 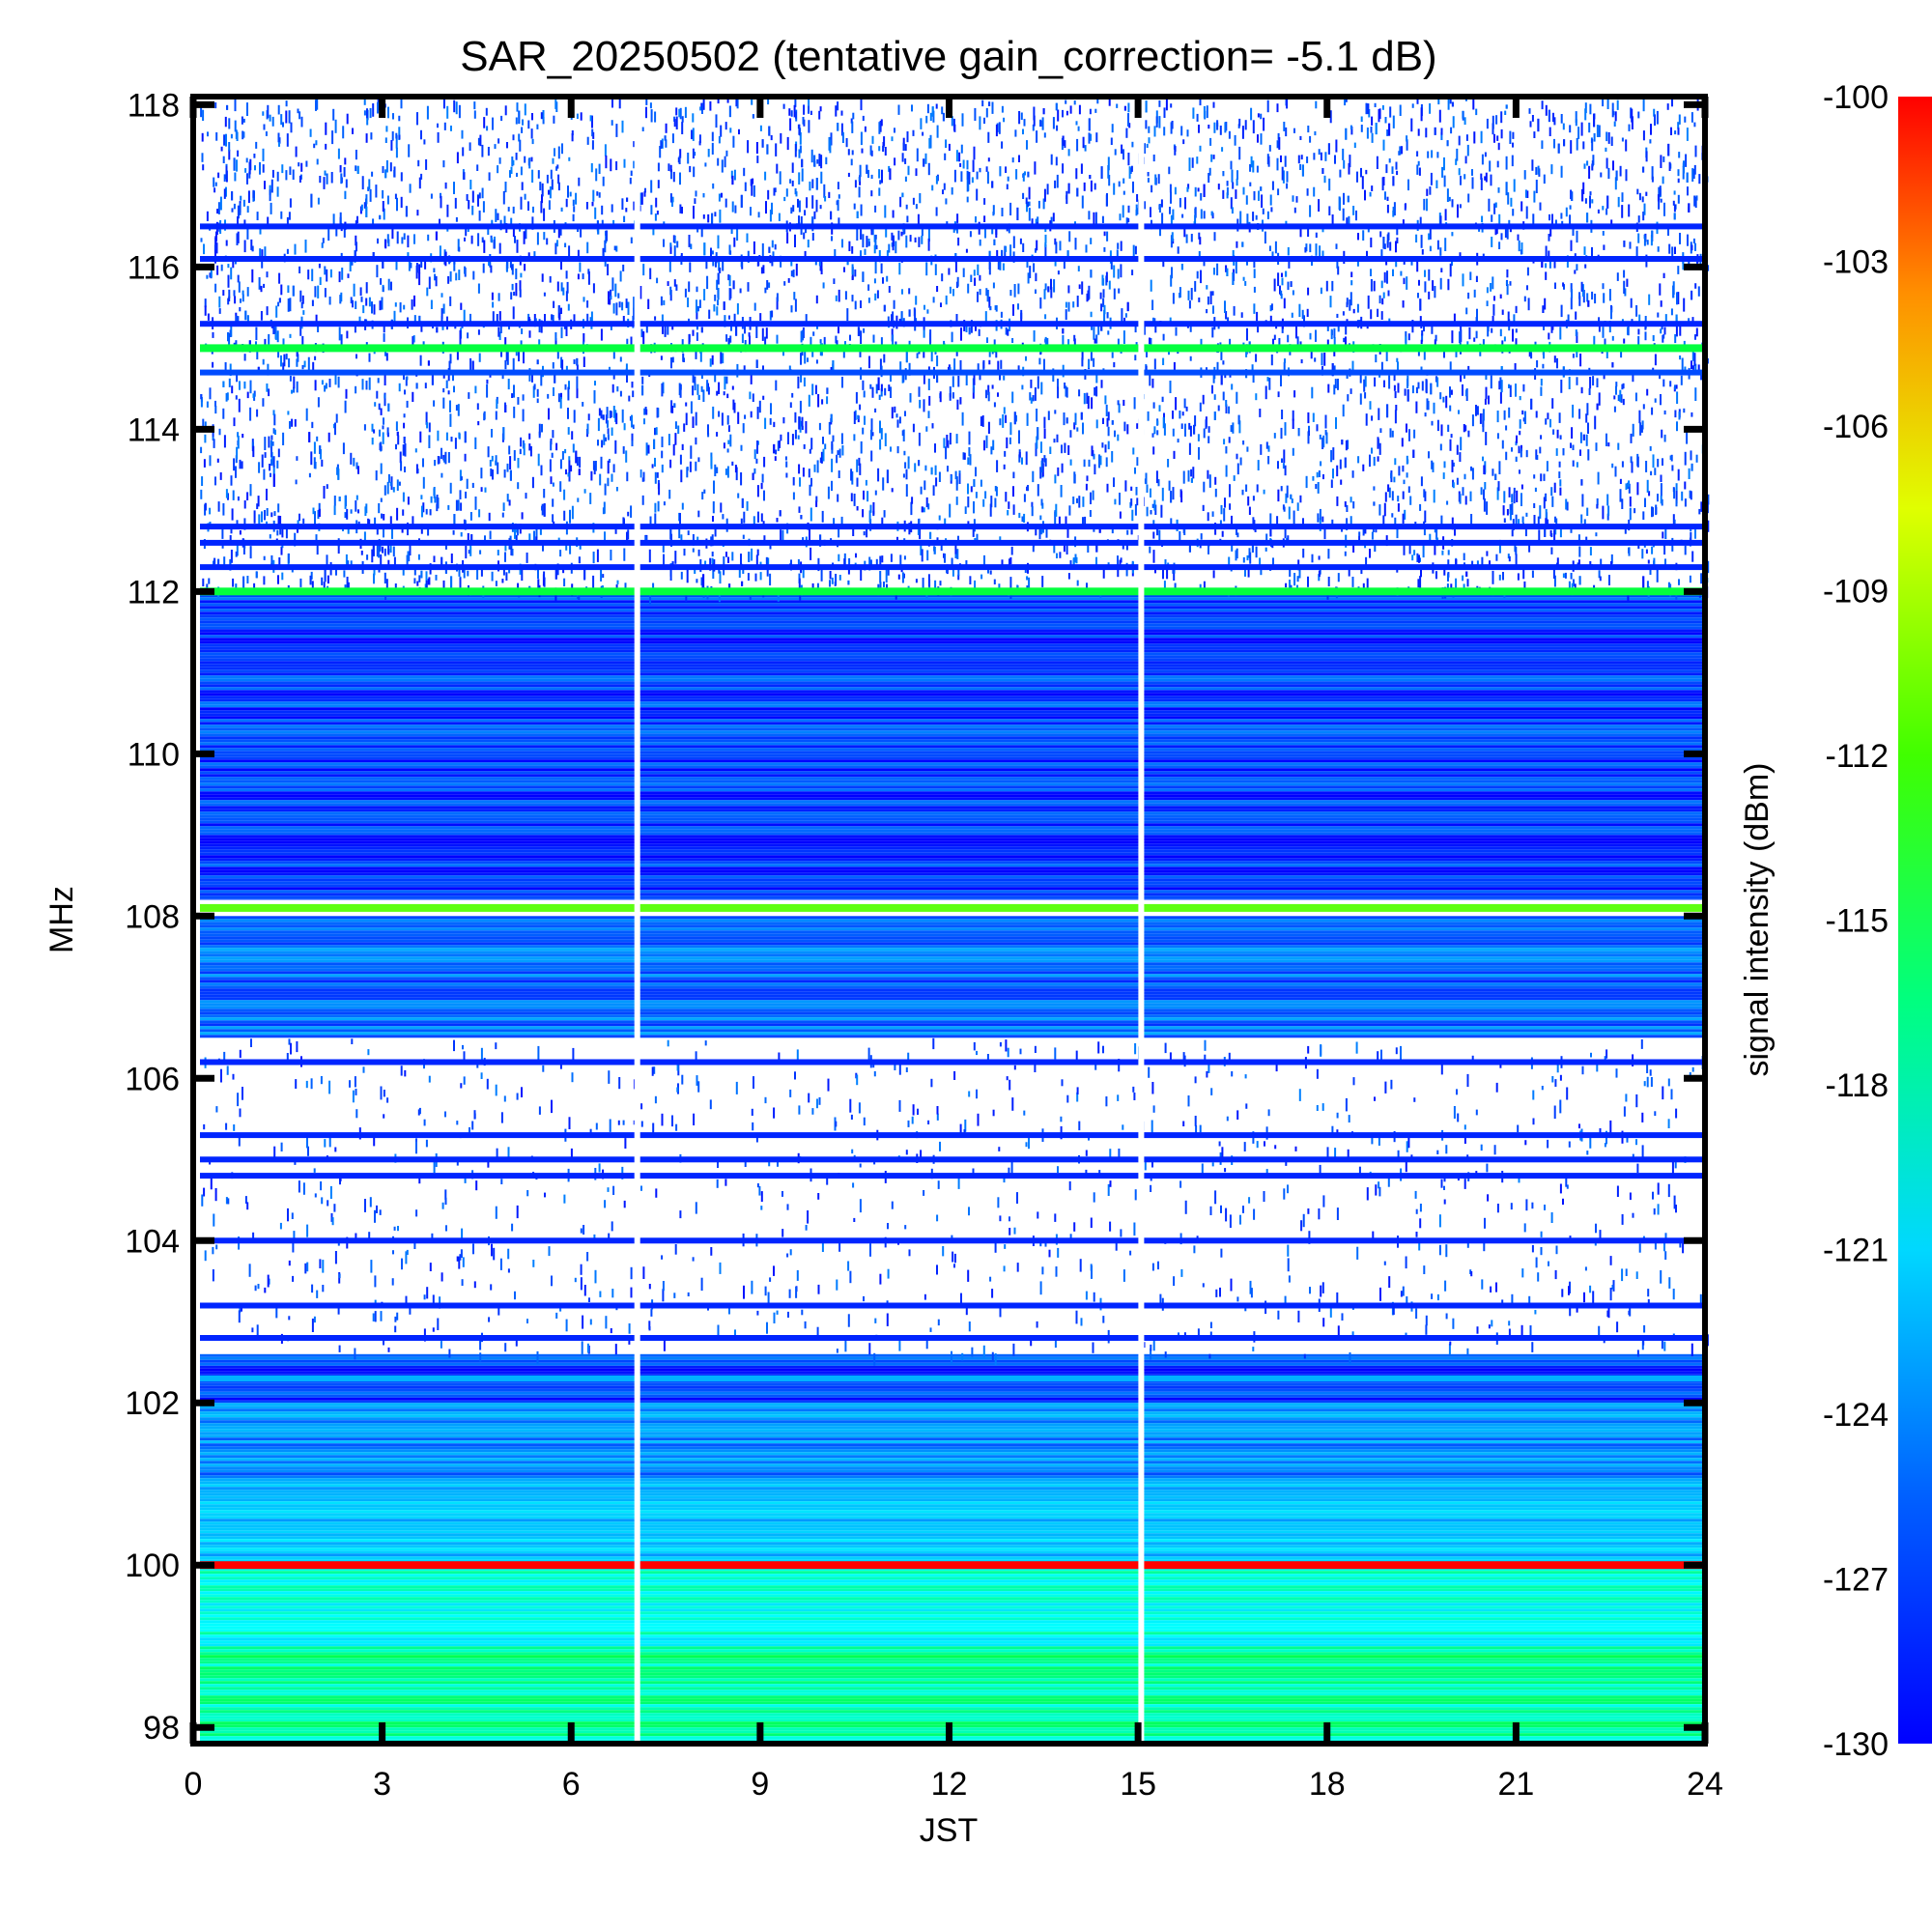 What do you see at coordinates (1856, 1415) in the screenshot?
I see `colorbar-tick-label: -124` at bounding box center [1856, 1415].